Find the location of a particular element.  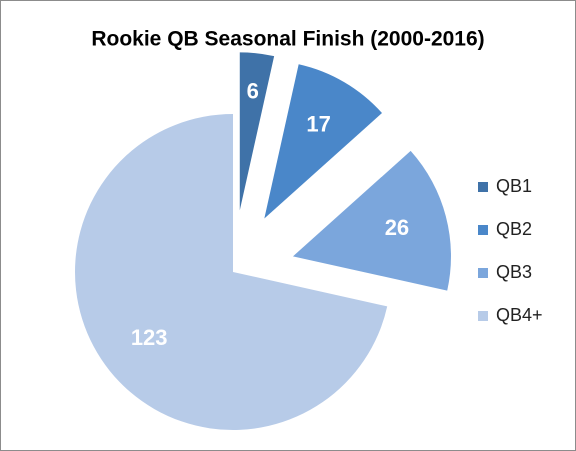

data-label: 6 is located at coordinates (253, 90).